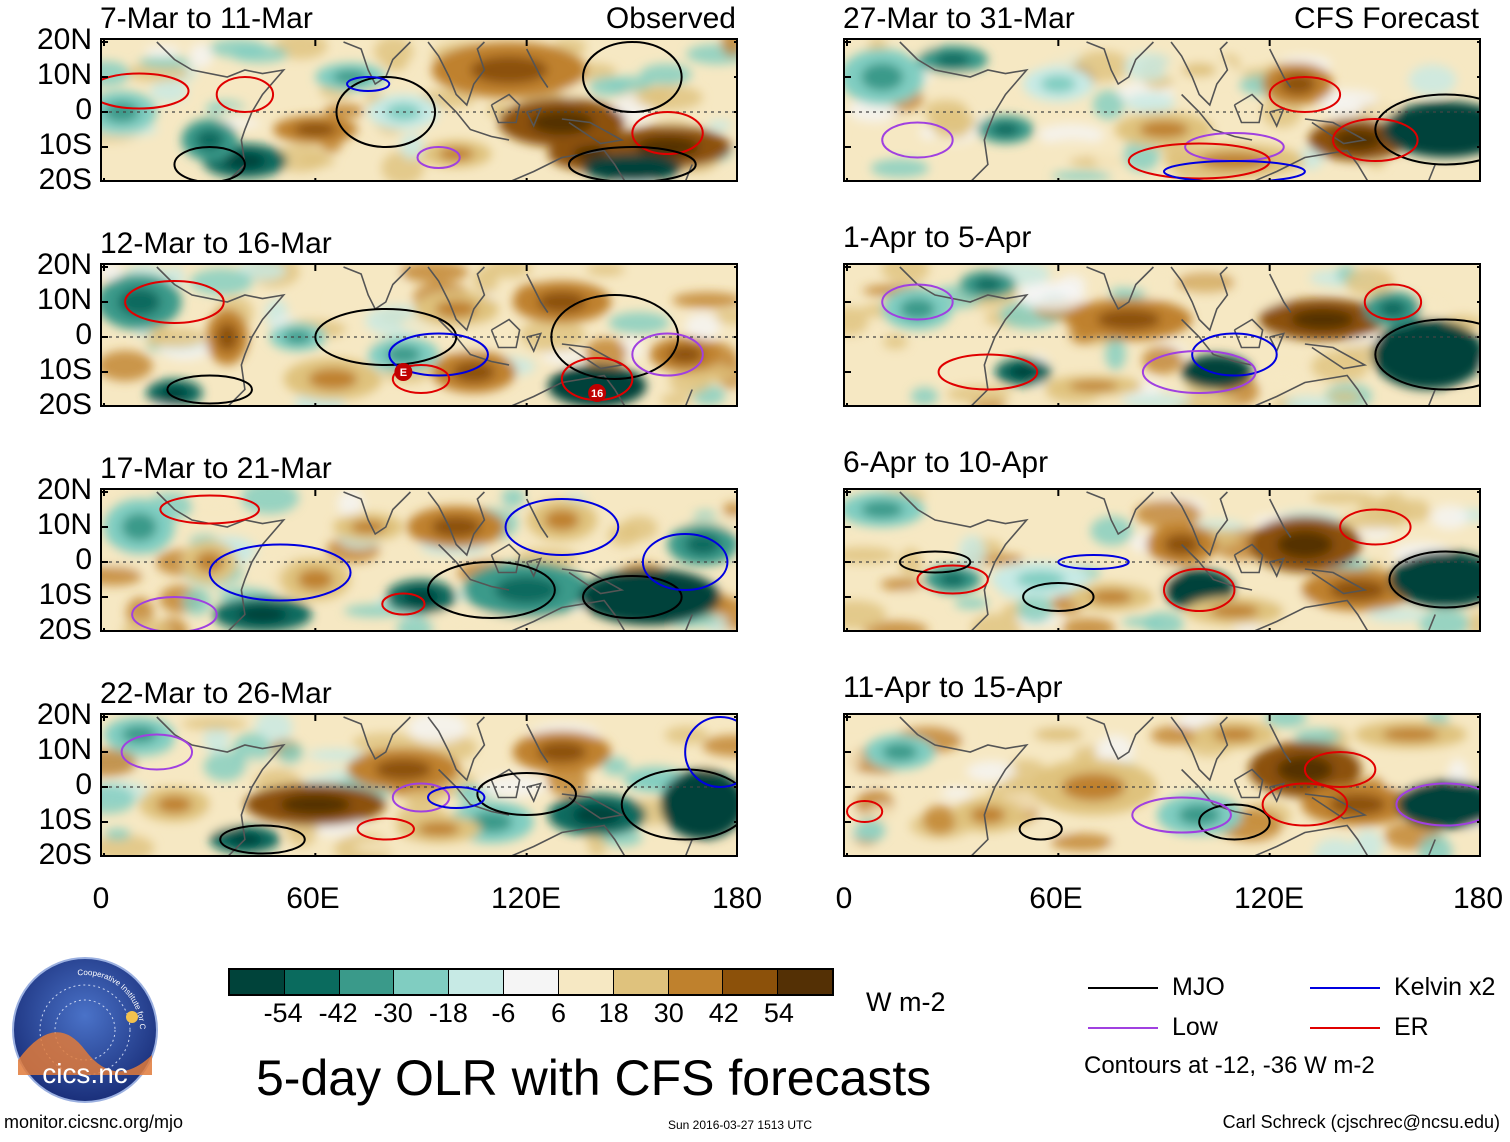  I want to click on panel-title: 27-Mar to 31-Mar, so click(959, 18).